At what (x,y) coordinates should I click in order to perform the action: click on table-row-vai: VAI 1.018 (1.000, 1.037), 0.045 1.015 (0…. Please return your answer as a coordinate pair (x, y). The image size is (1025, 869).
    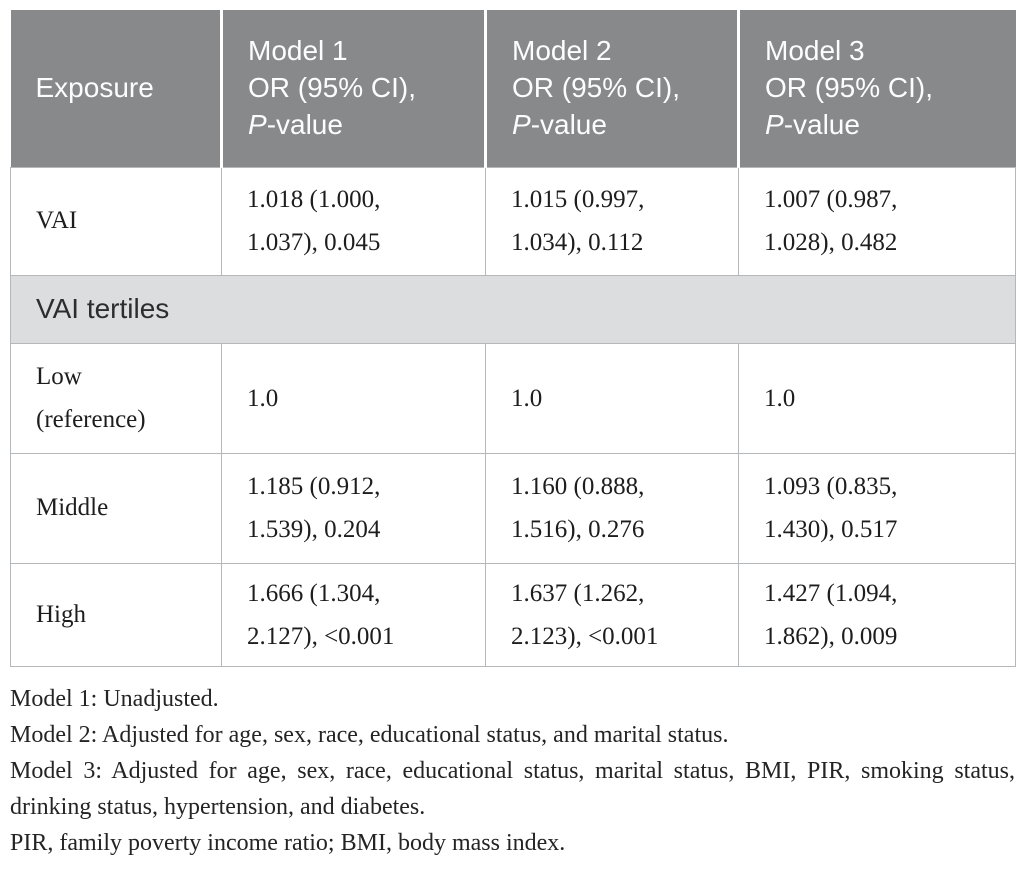
    Looking at the image, I should click on (513, 221).